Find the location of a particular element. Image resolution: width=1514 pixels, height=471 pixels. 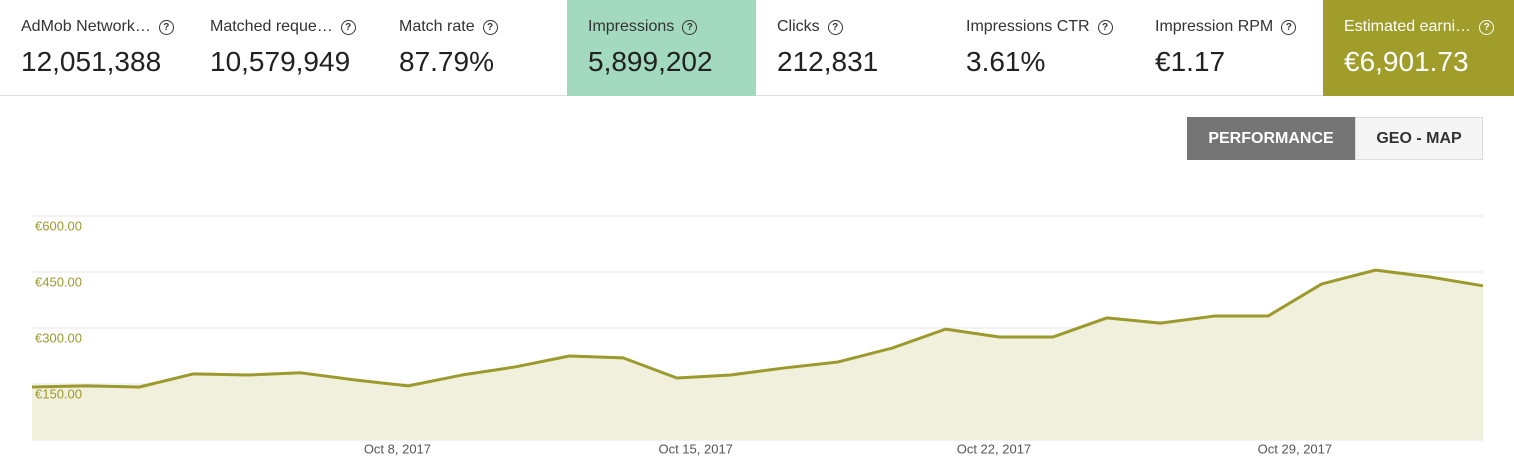

metric-label-row: Clicks? is located at coordinates (861, 27).